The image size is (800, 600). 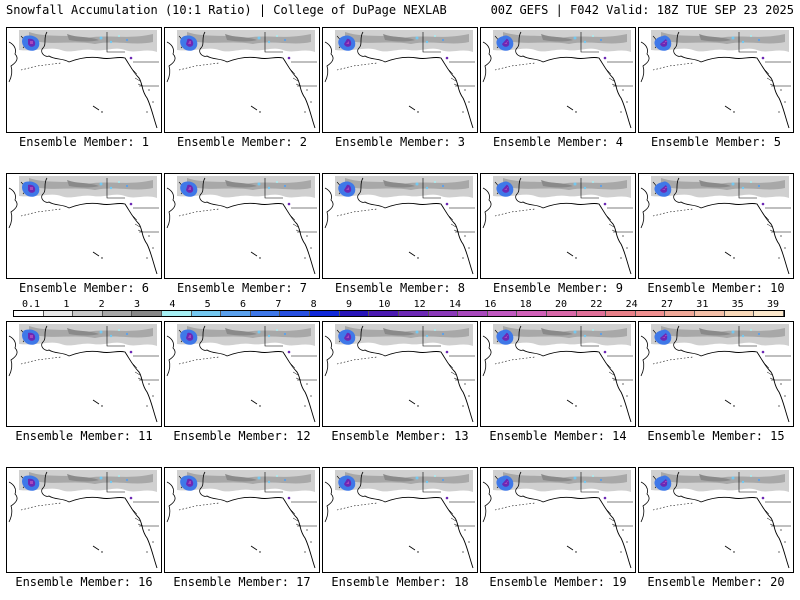 I want to click on ensemble-member-label: Ensemble Member: 9, so click(x=558, y=288).